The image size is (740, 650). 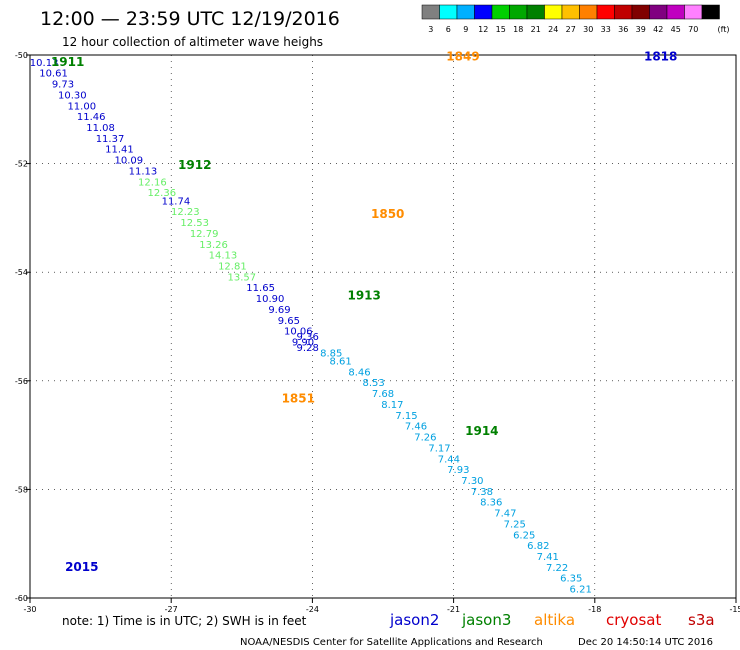 What do you see at coordinates (571, 29) in the screenshot?
I see `legend-label: 27` at bounding box center [571, 29].